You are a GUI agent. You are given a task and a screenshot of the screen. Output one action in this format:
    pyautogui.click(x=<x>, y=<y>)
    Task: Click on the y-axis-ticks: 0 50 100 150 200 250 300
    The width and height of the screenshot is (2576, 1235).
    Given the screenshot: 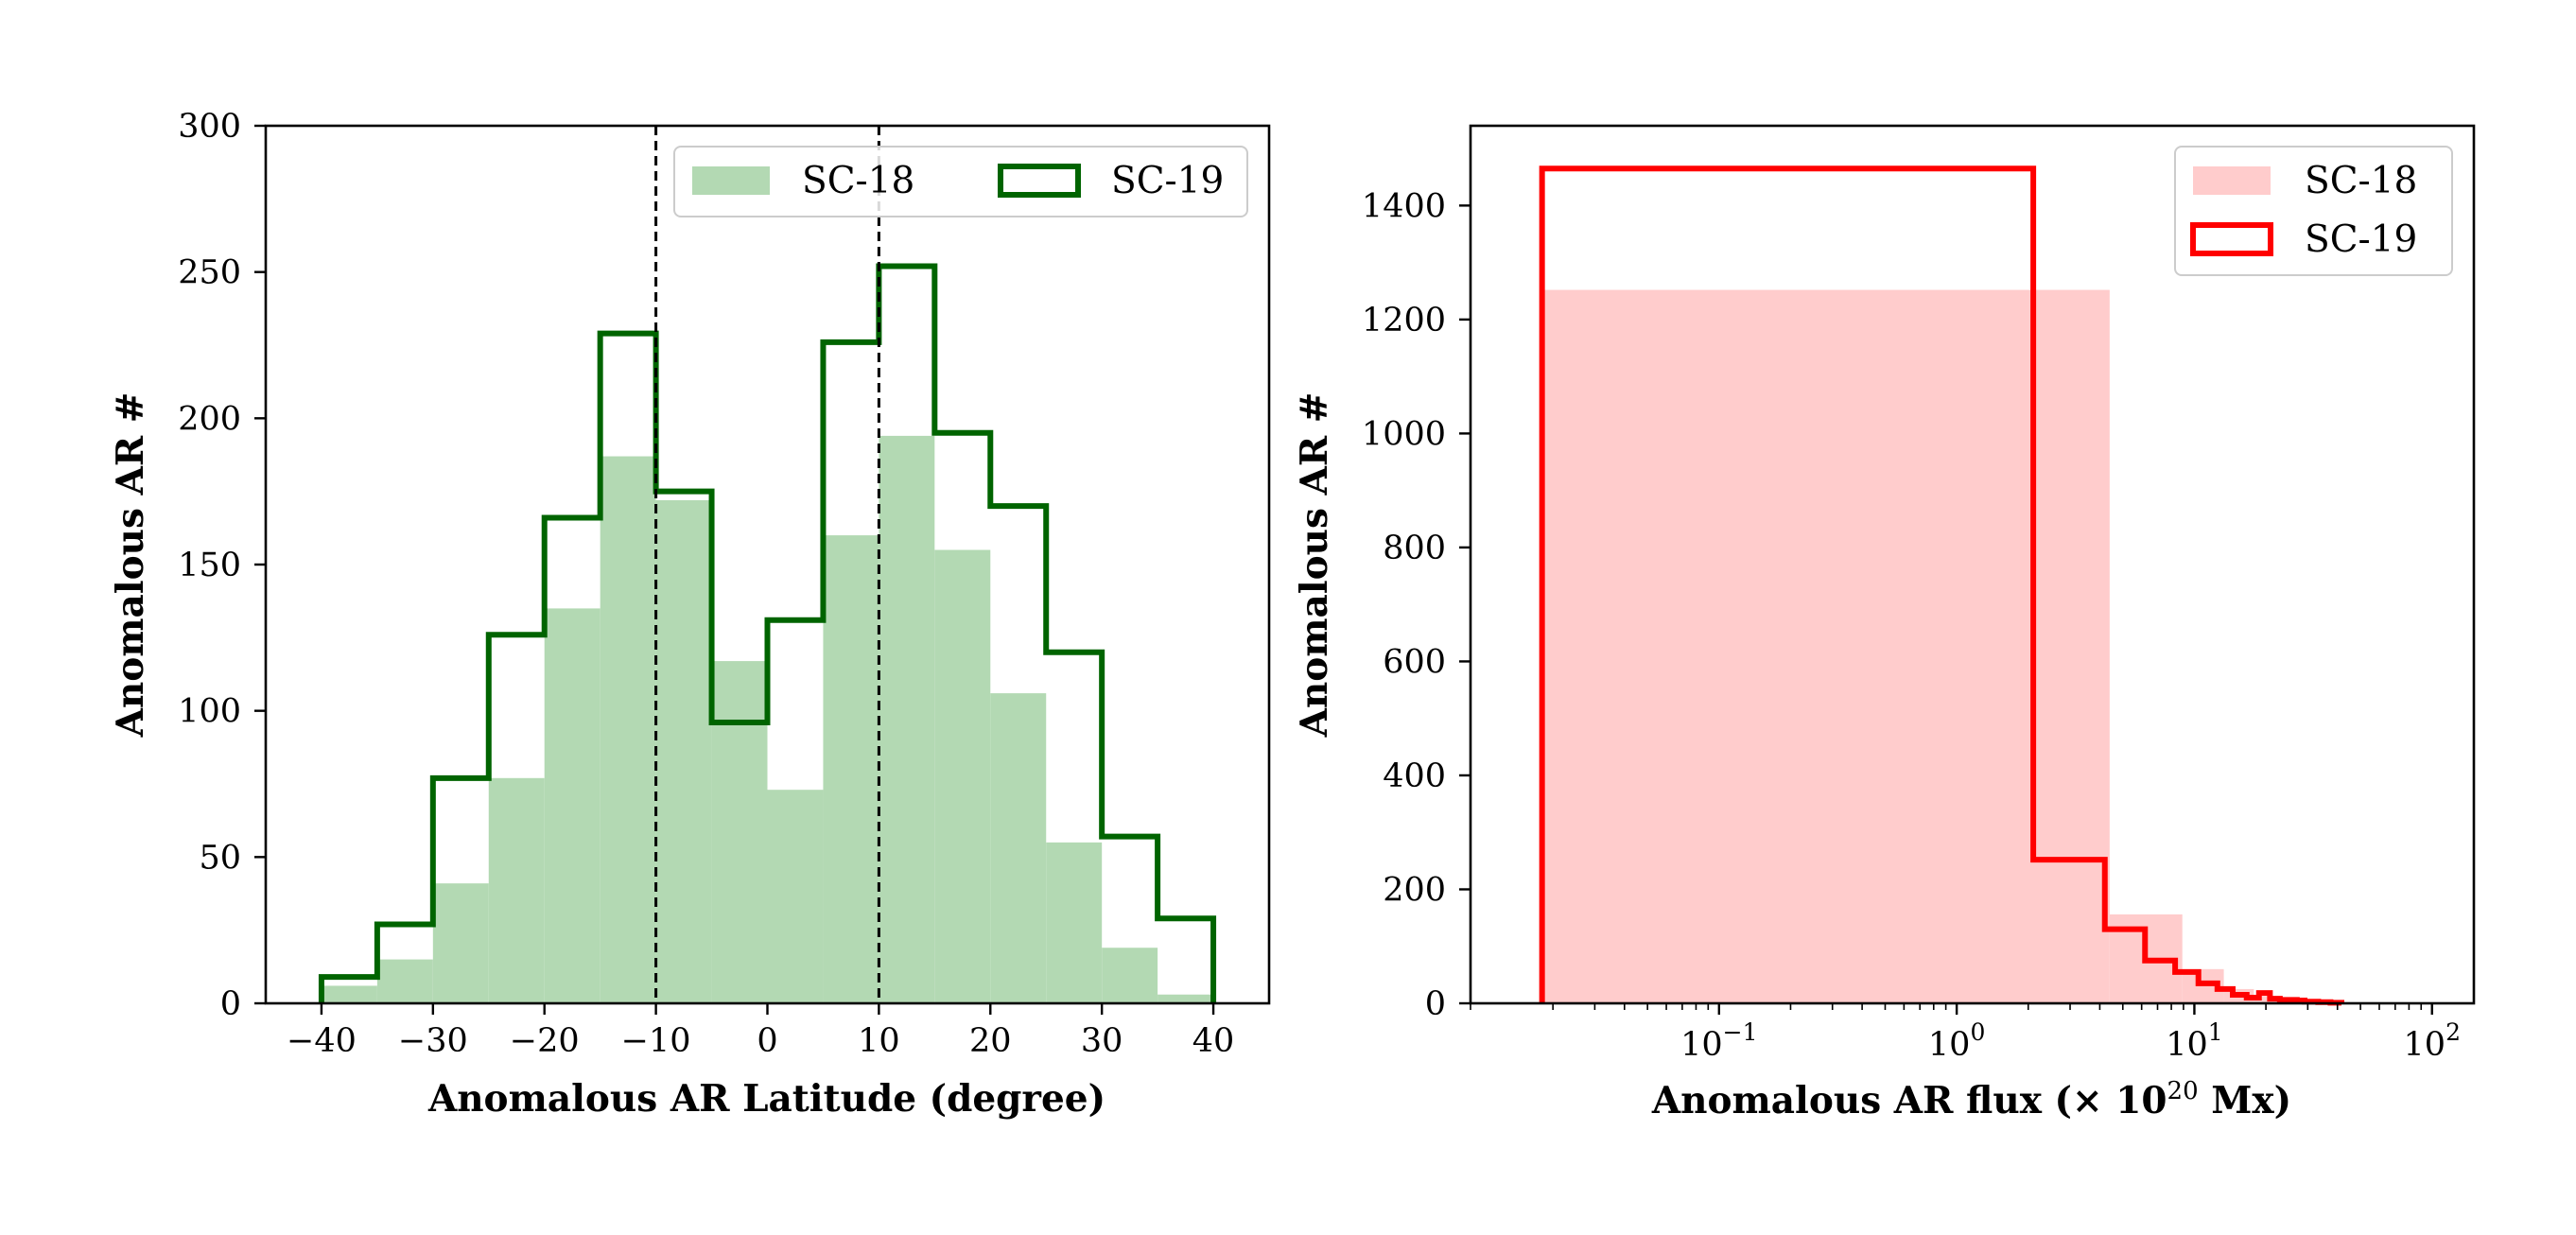 What is the action you would take?
    pyautogui.click(x=222, y=566)
    